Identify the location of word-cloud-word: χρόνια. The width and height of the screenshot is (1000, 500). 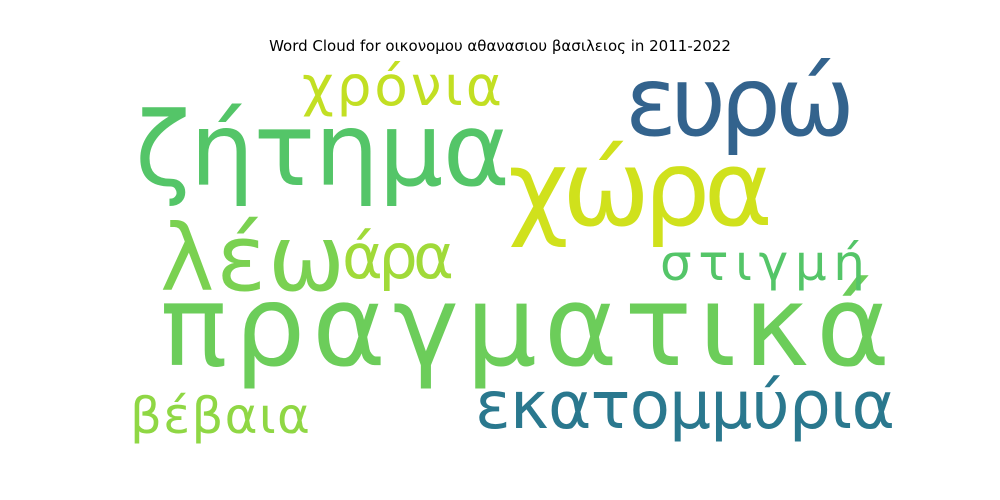
(402, 86).